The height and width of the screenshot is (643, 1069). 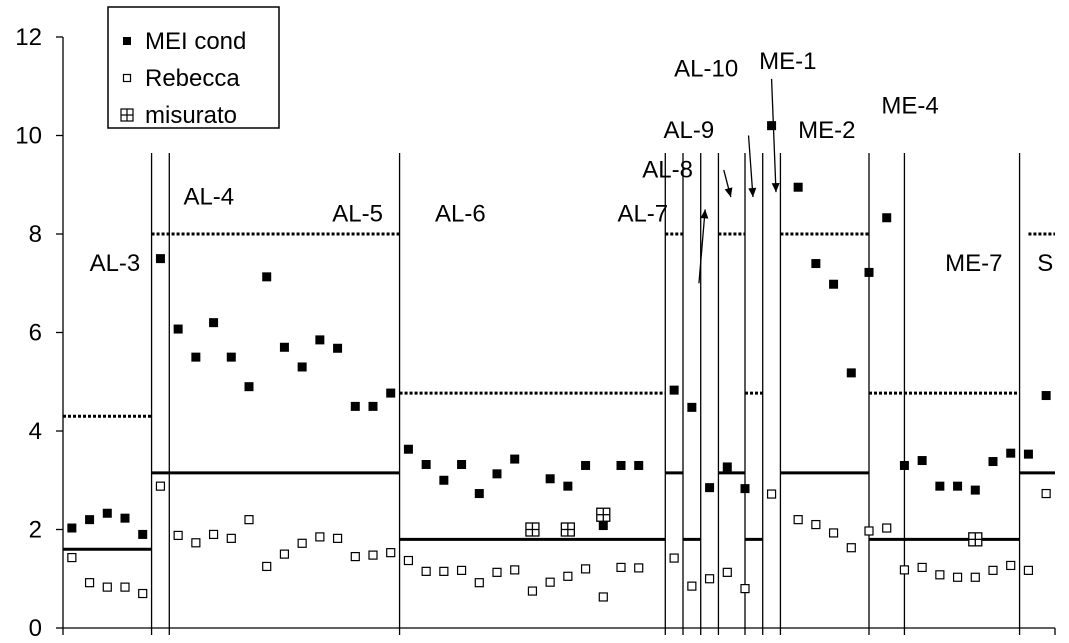 I want to click on region-label-al-3: AL-3, so click(x=115, y=263).